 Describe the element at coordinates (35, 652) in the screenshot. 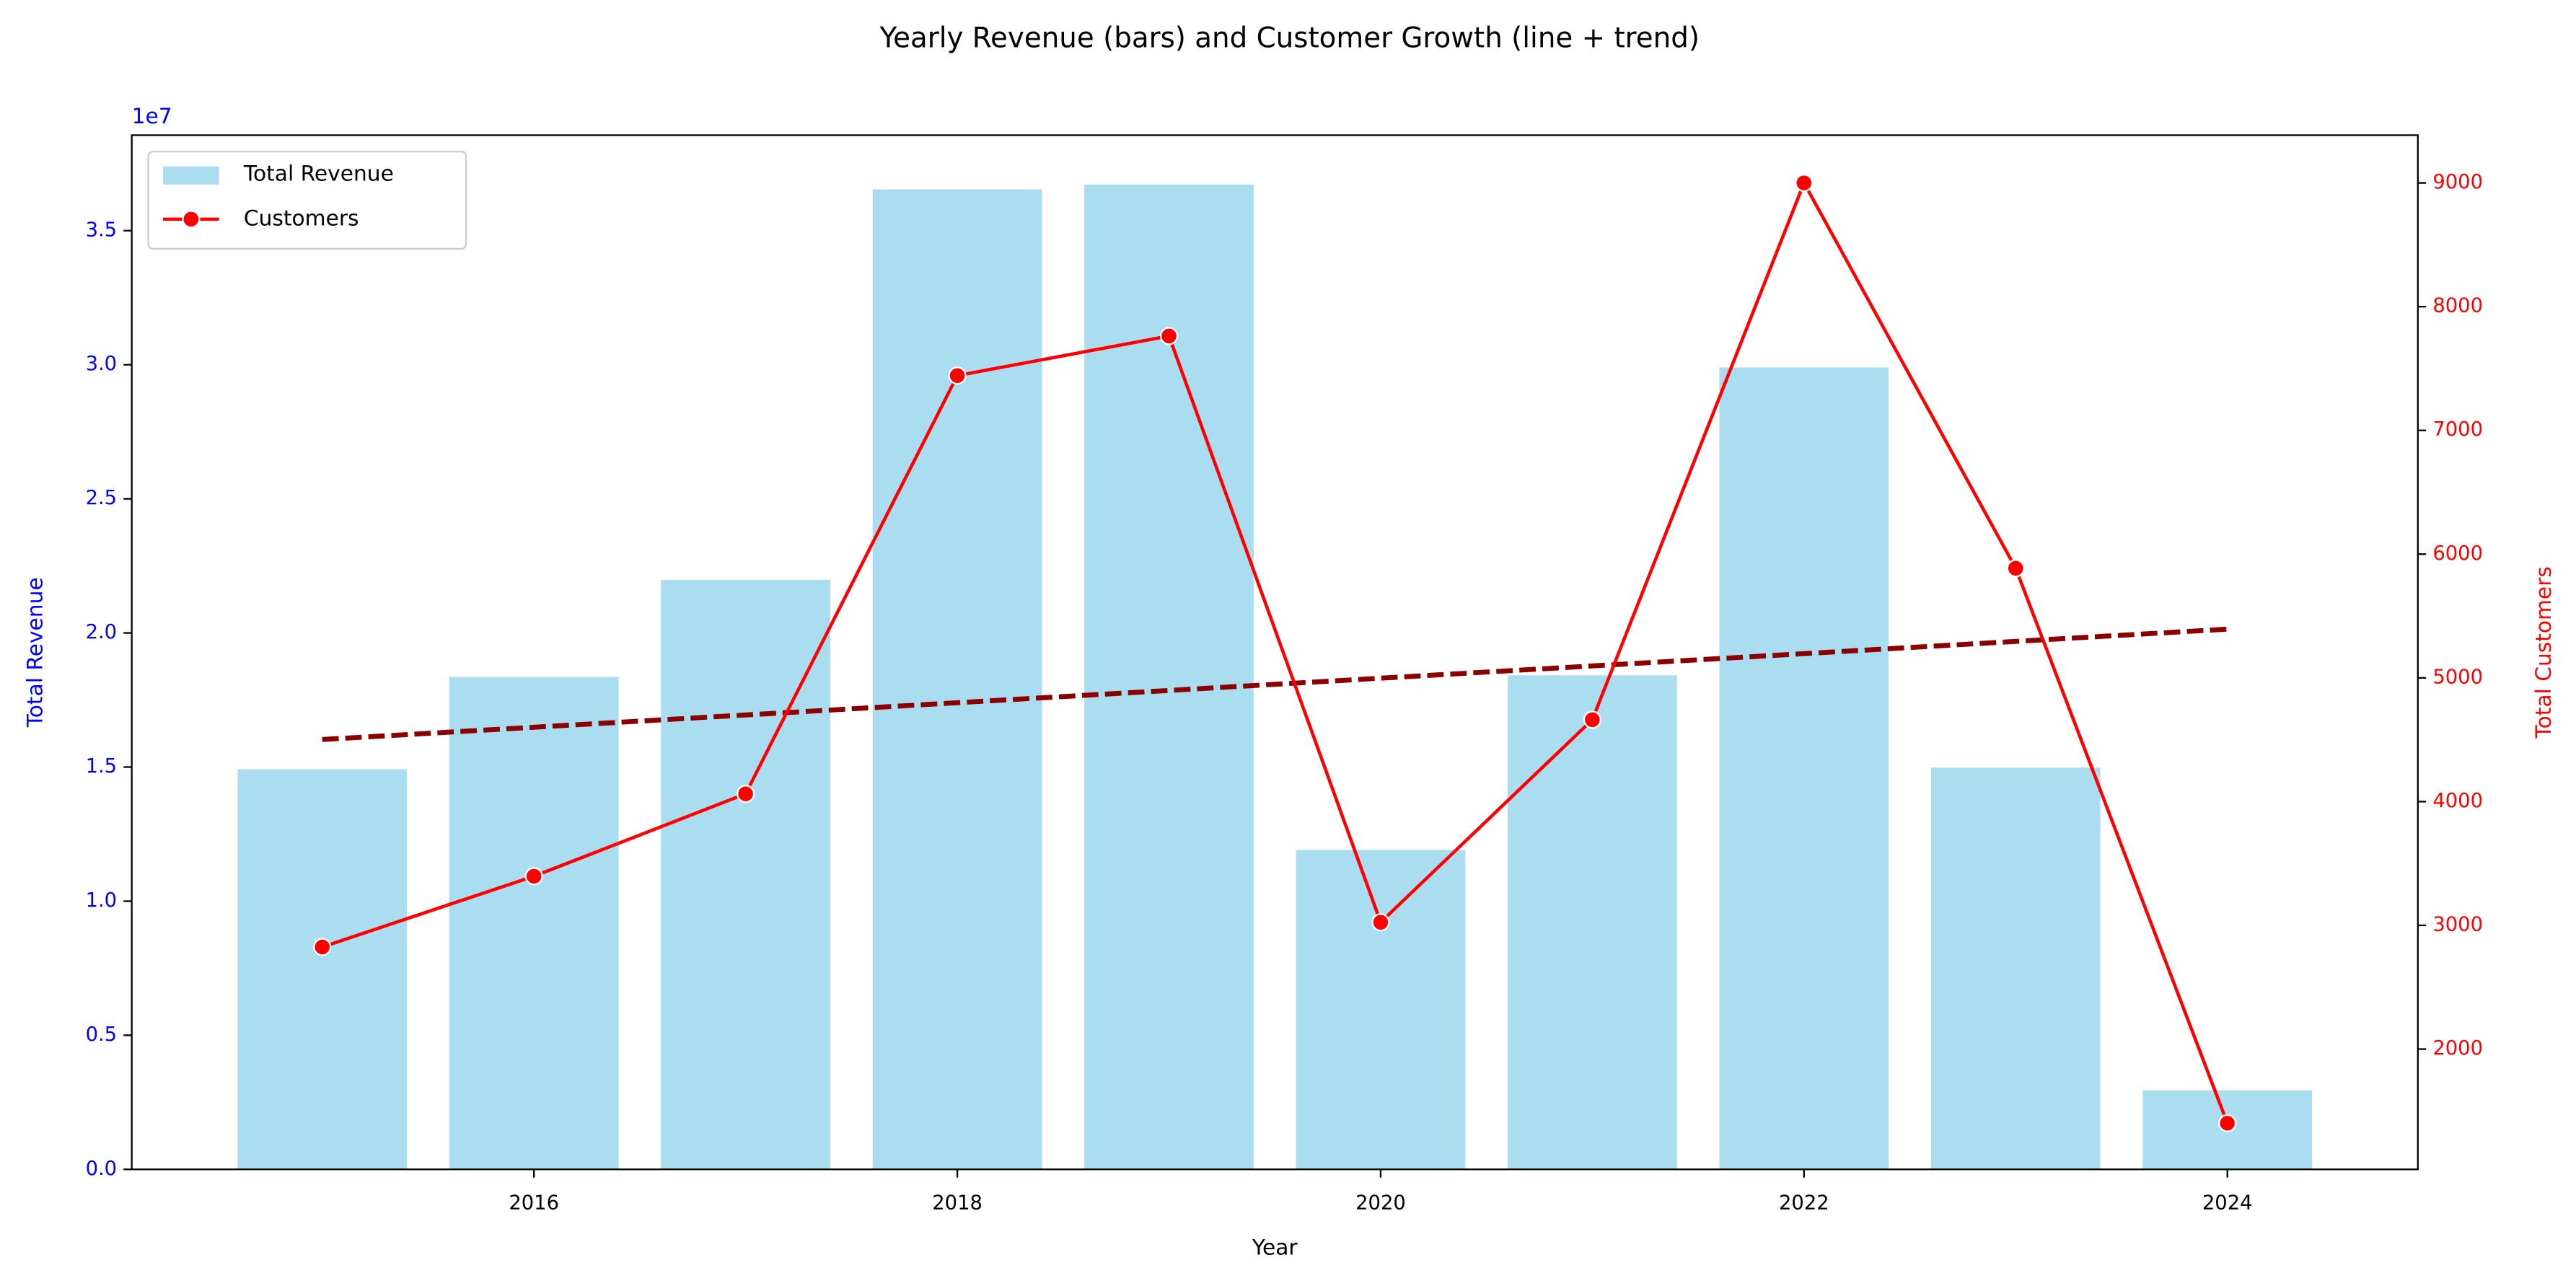

I see `y-axis-label: Total Revenue` at that location.